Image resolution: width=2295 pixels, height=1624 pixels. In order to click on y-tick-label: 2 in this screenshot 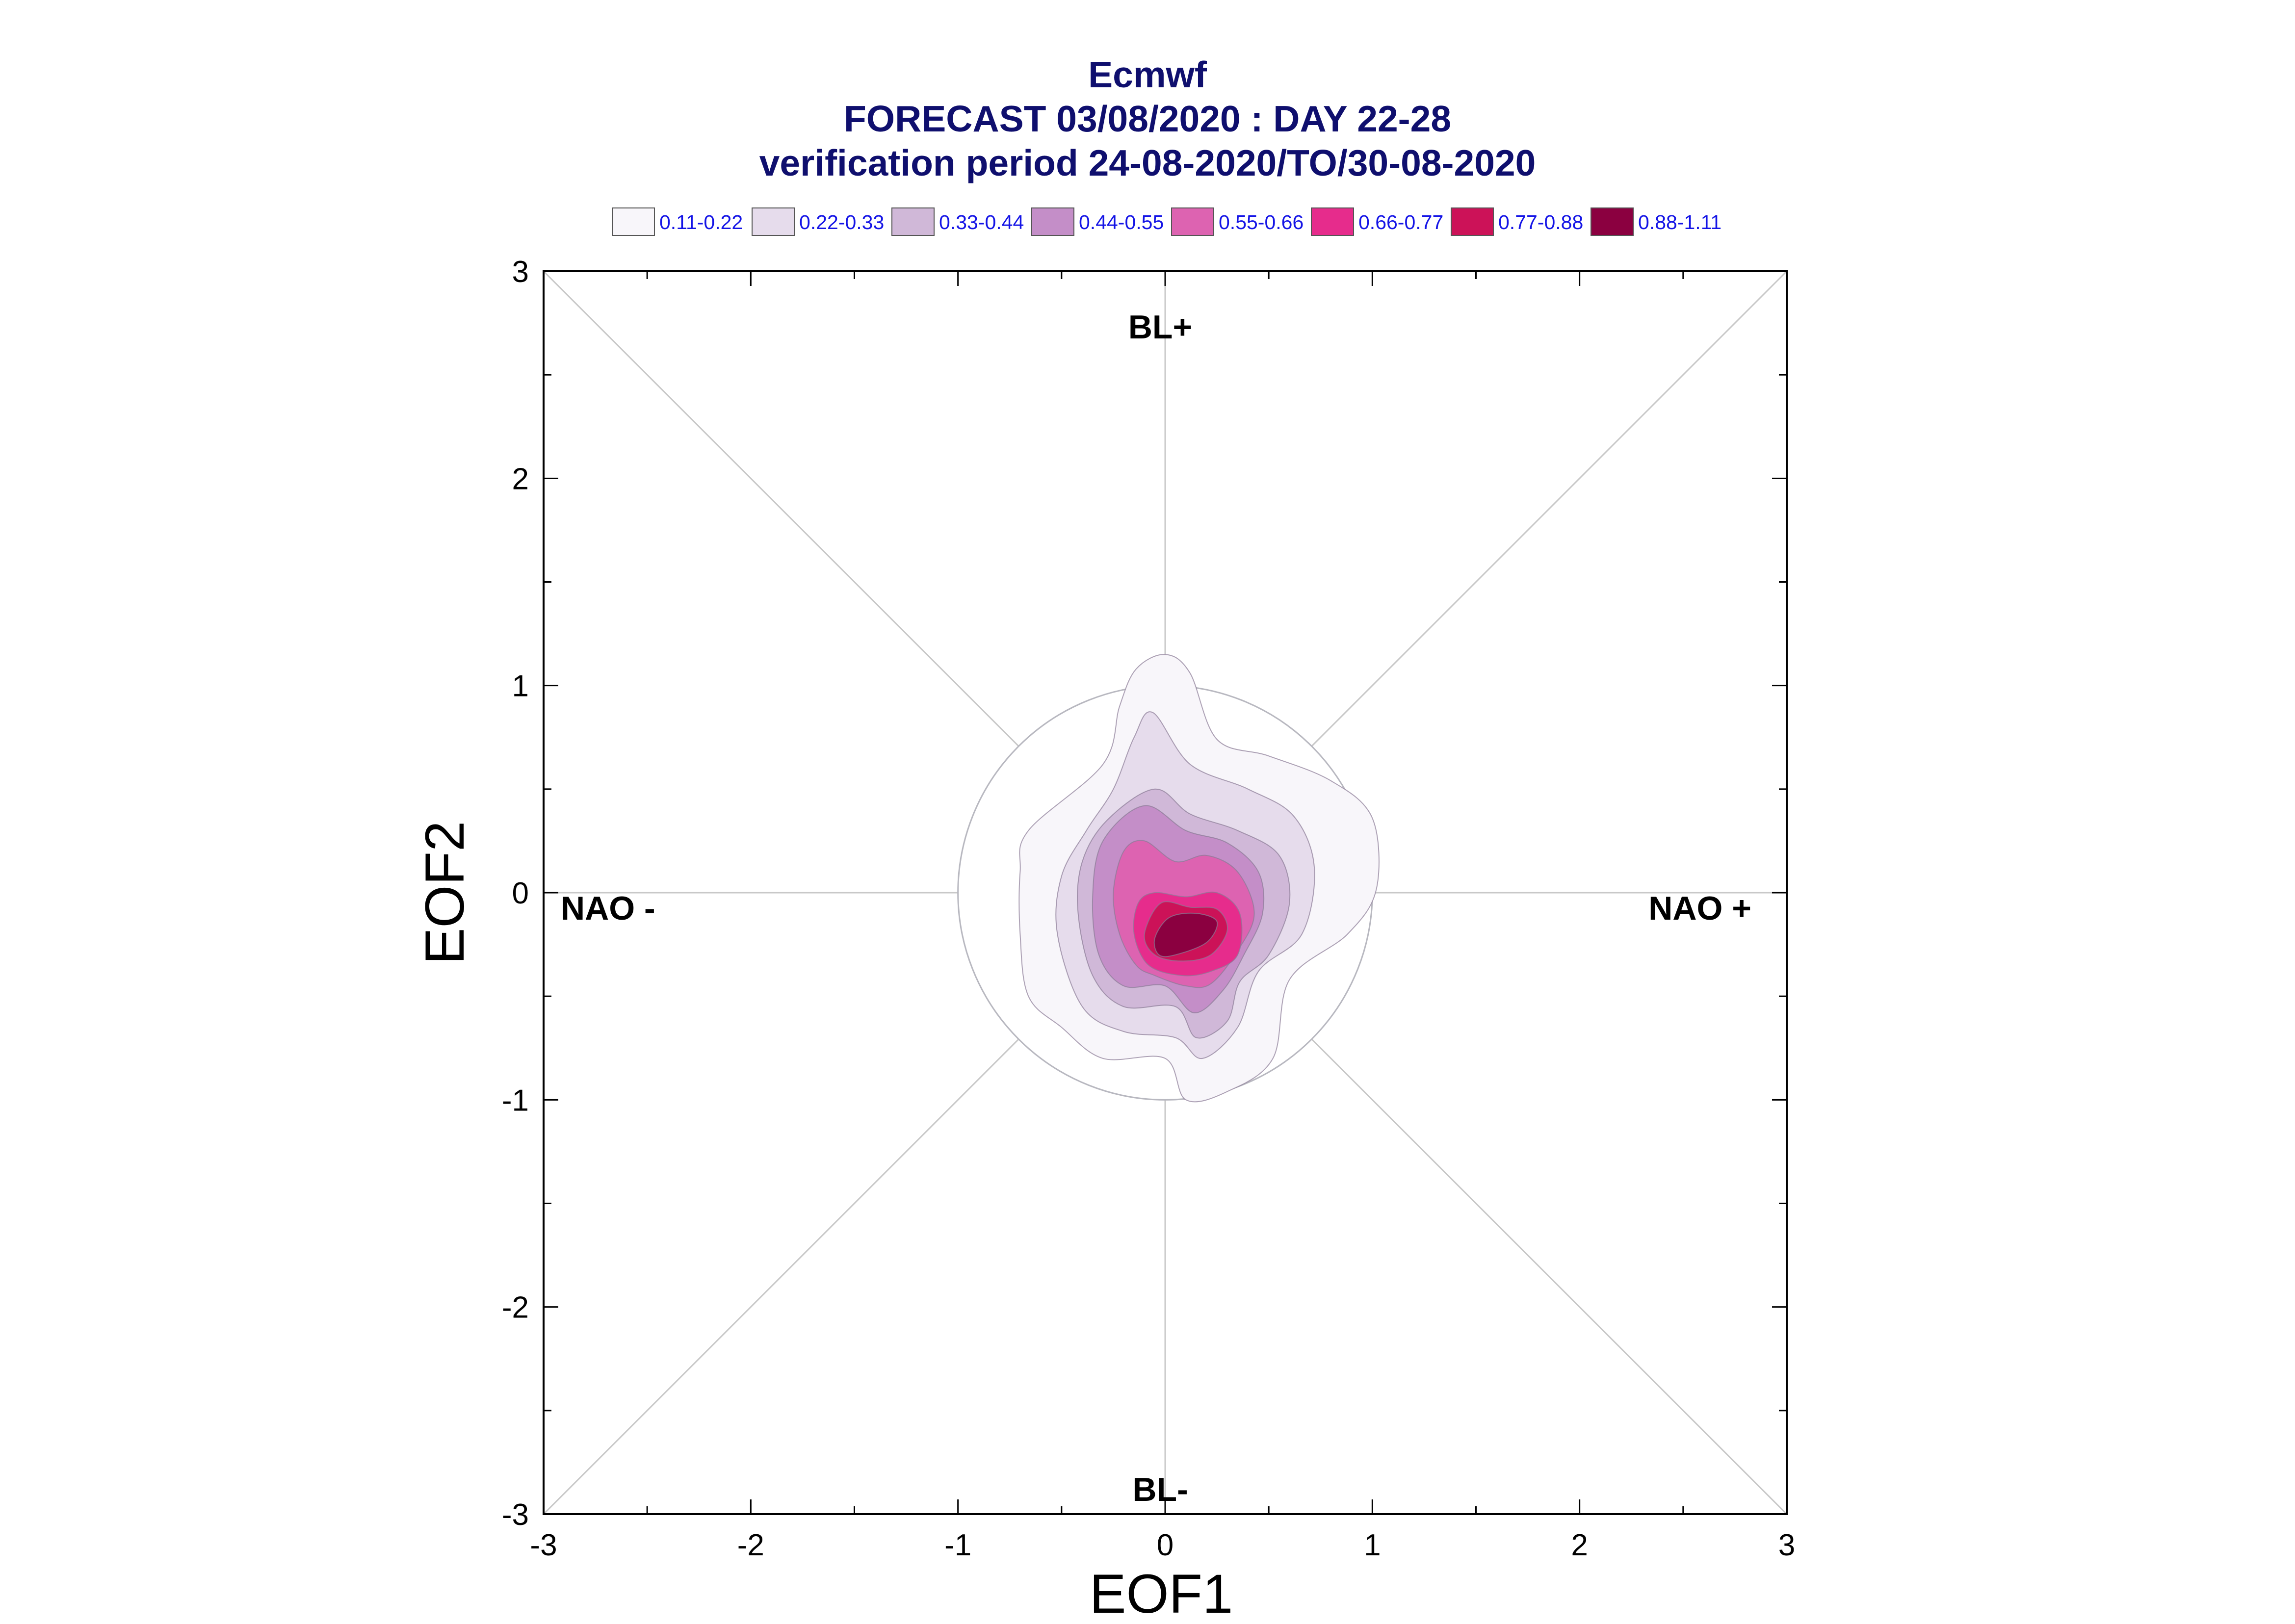, I will do `click(520, 479)`.